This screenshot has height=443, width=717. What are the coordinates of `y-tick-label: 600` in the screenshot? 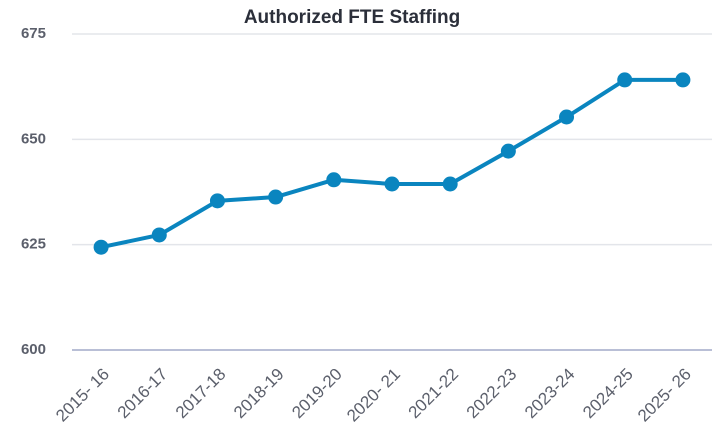 It's located at (33, 349).